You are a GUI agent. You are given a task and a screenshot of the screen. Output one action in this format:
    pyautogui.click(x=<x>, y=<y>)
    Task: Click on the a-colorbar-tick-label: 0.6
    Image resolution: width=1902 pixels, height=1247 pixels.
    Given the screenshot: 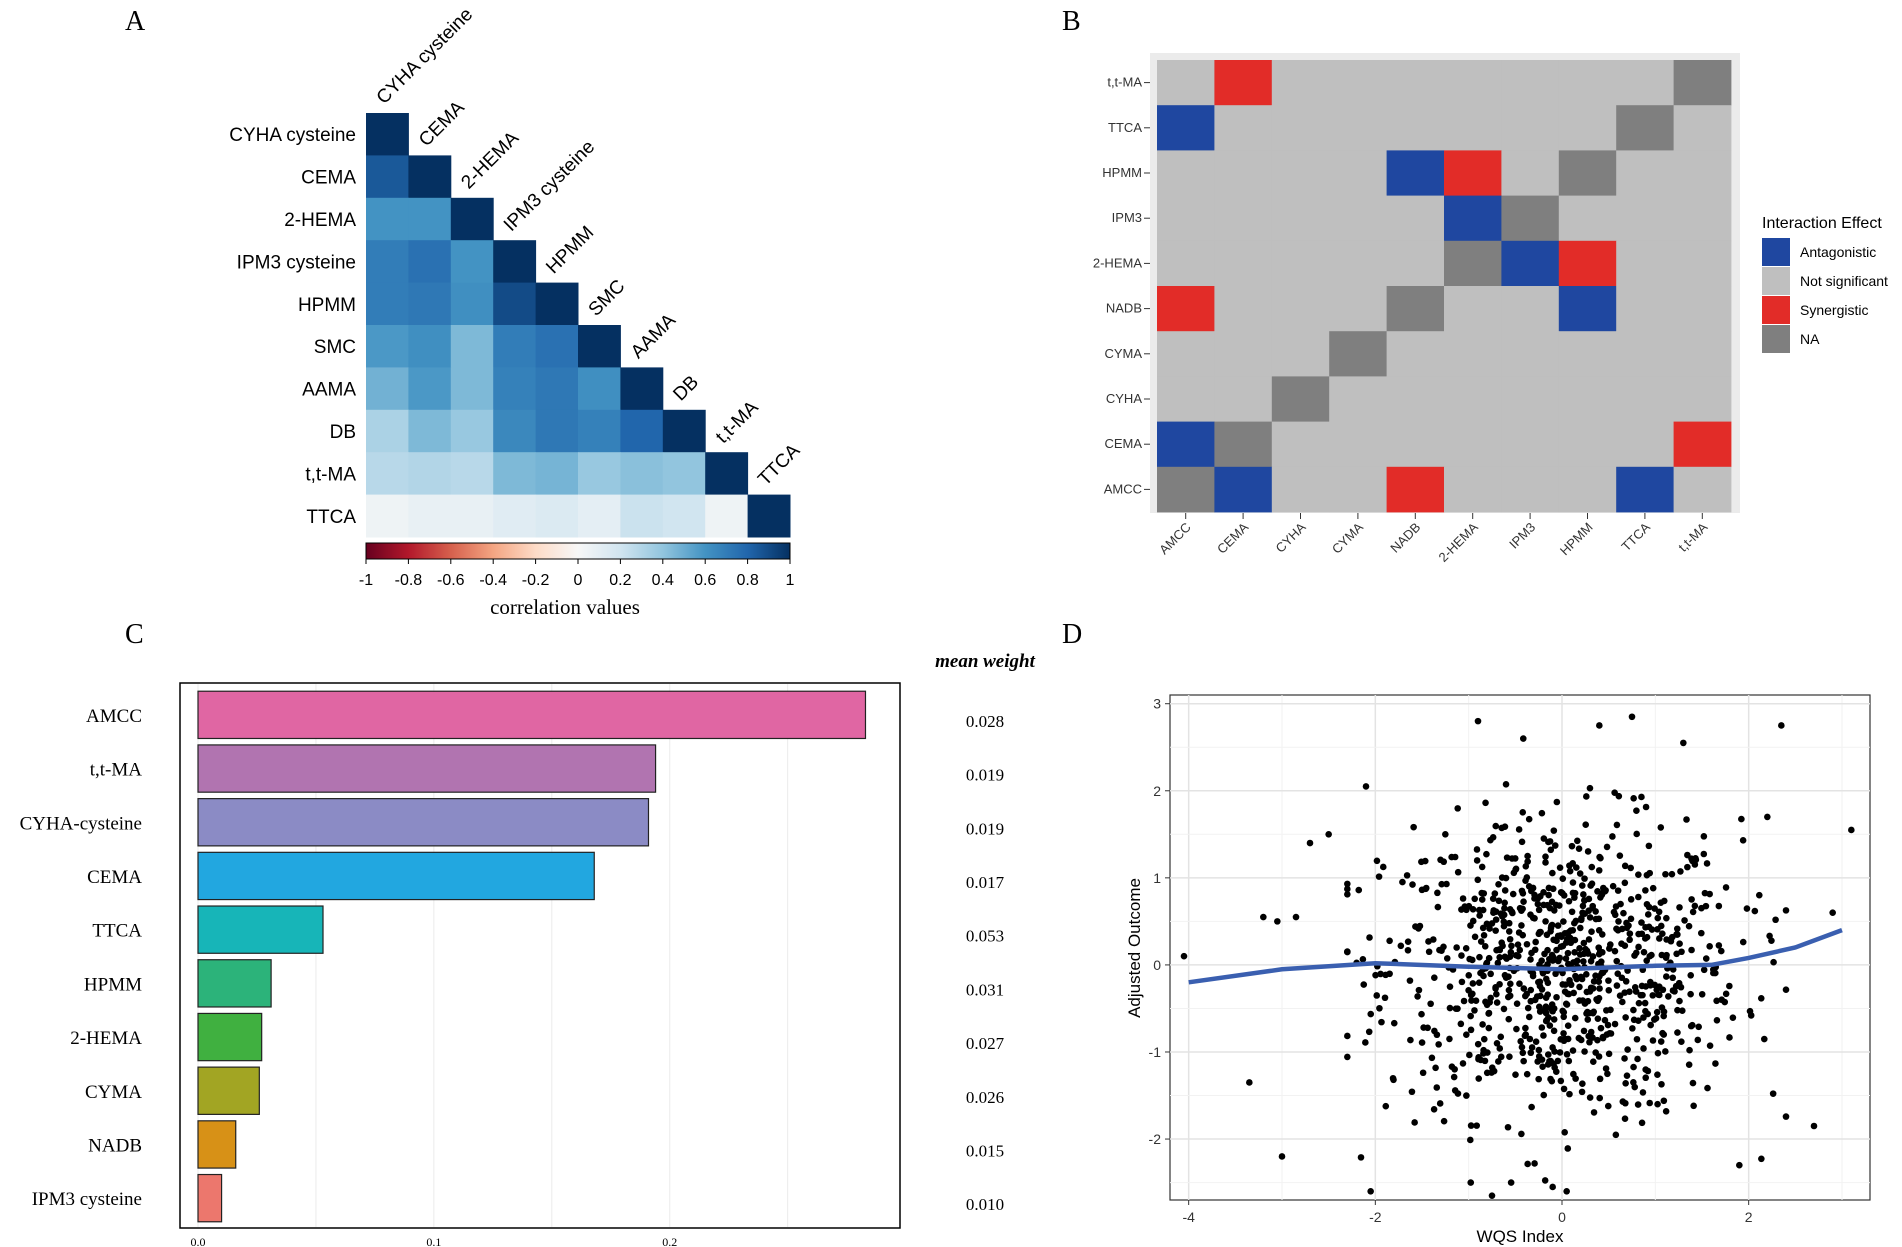 What is the action you would take?
    pyautogui.click(x=705, y=580)
    